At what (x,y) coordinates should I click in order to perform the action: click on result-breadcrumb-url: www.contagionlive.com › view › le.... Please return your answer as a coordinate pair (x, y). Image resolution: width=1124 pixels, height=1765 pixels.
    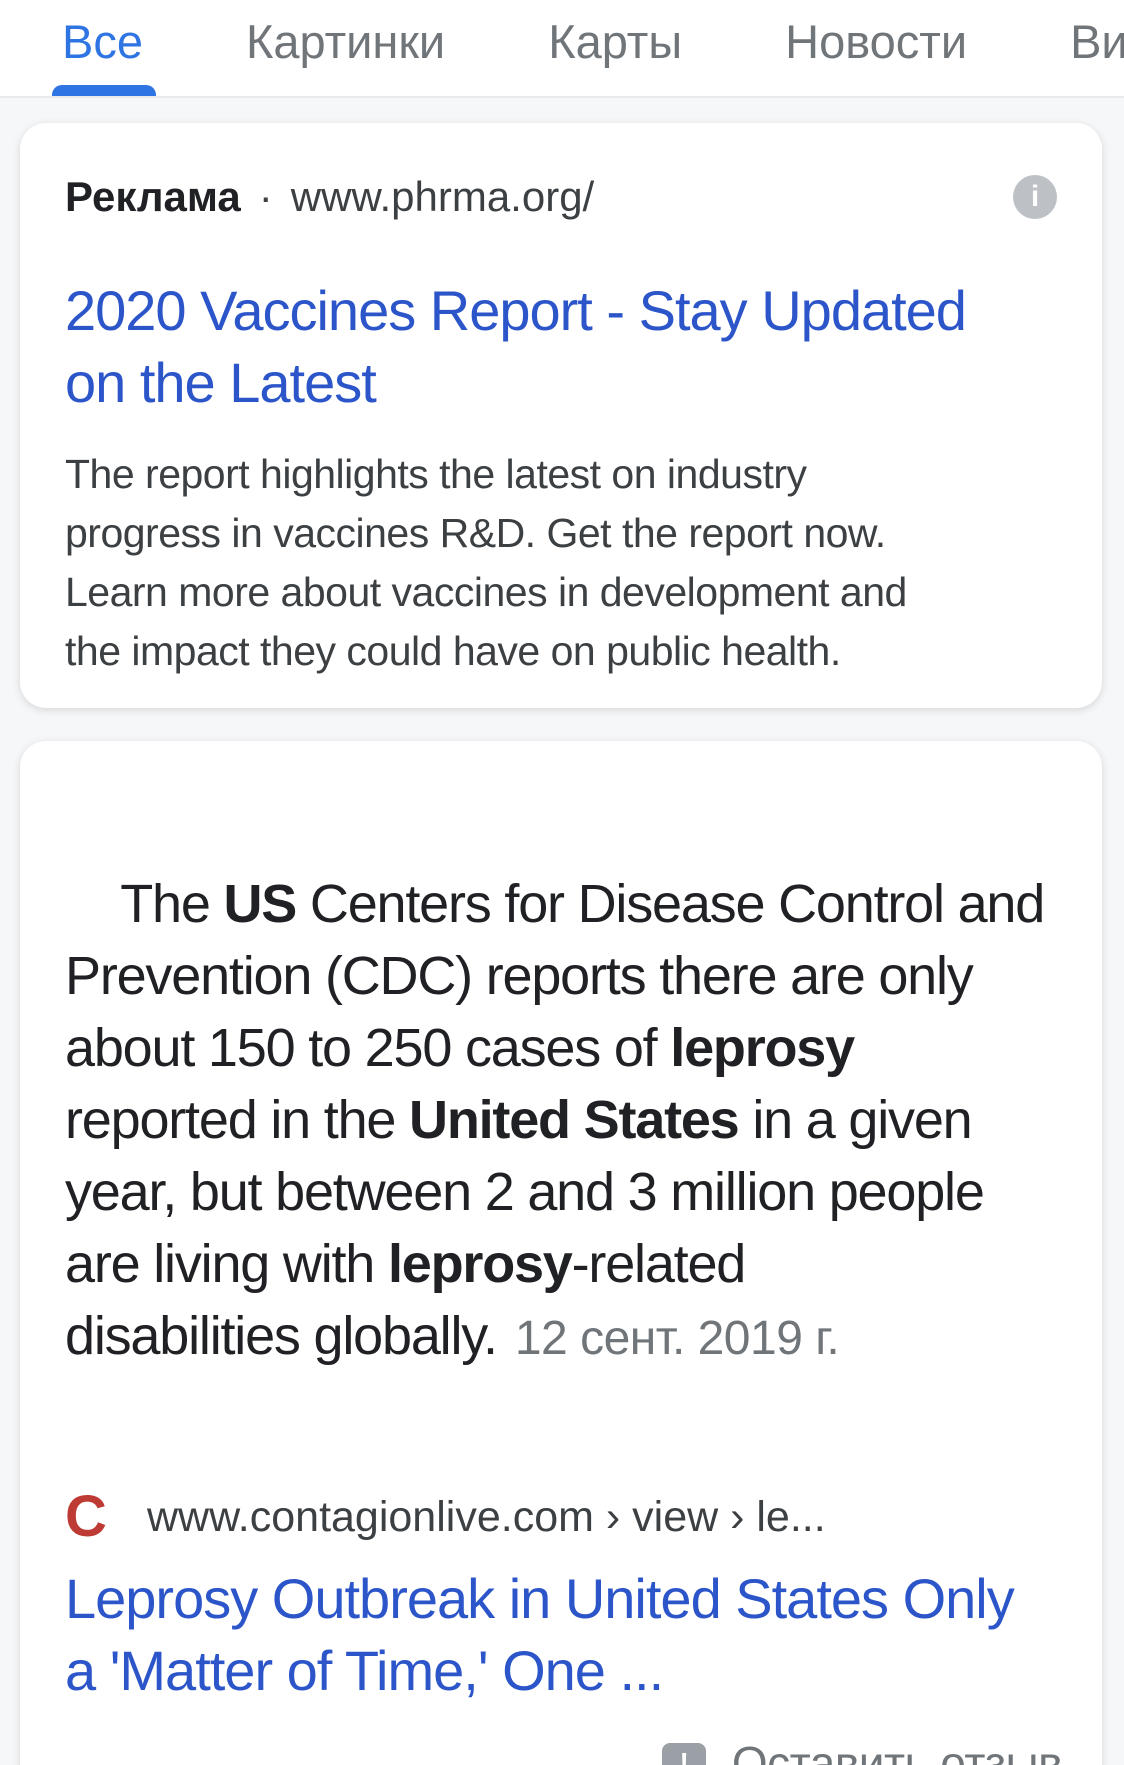
    Looking at the image, I should click on (486, 1516).